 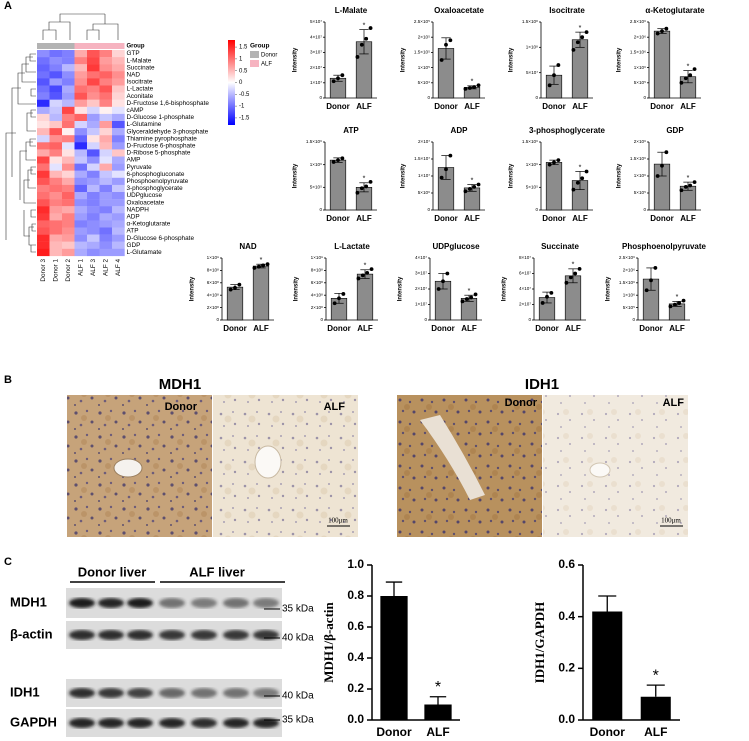 What do you see at coordinates (638, 52) in the screenshot?
I see `y-tick-label: 1.5×10⁶` at bounding box center [638, 52].